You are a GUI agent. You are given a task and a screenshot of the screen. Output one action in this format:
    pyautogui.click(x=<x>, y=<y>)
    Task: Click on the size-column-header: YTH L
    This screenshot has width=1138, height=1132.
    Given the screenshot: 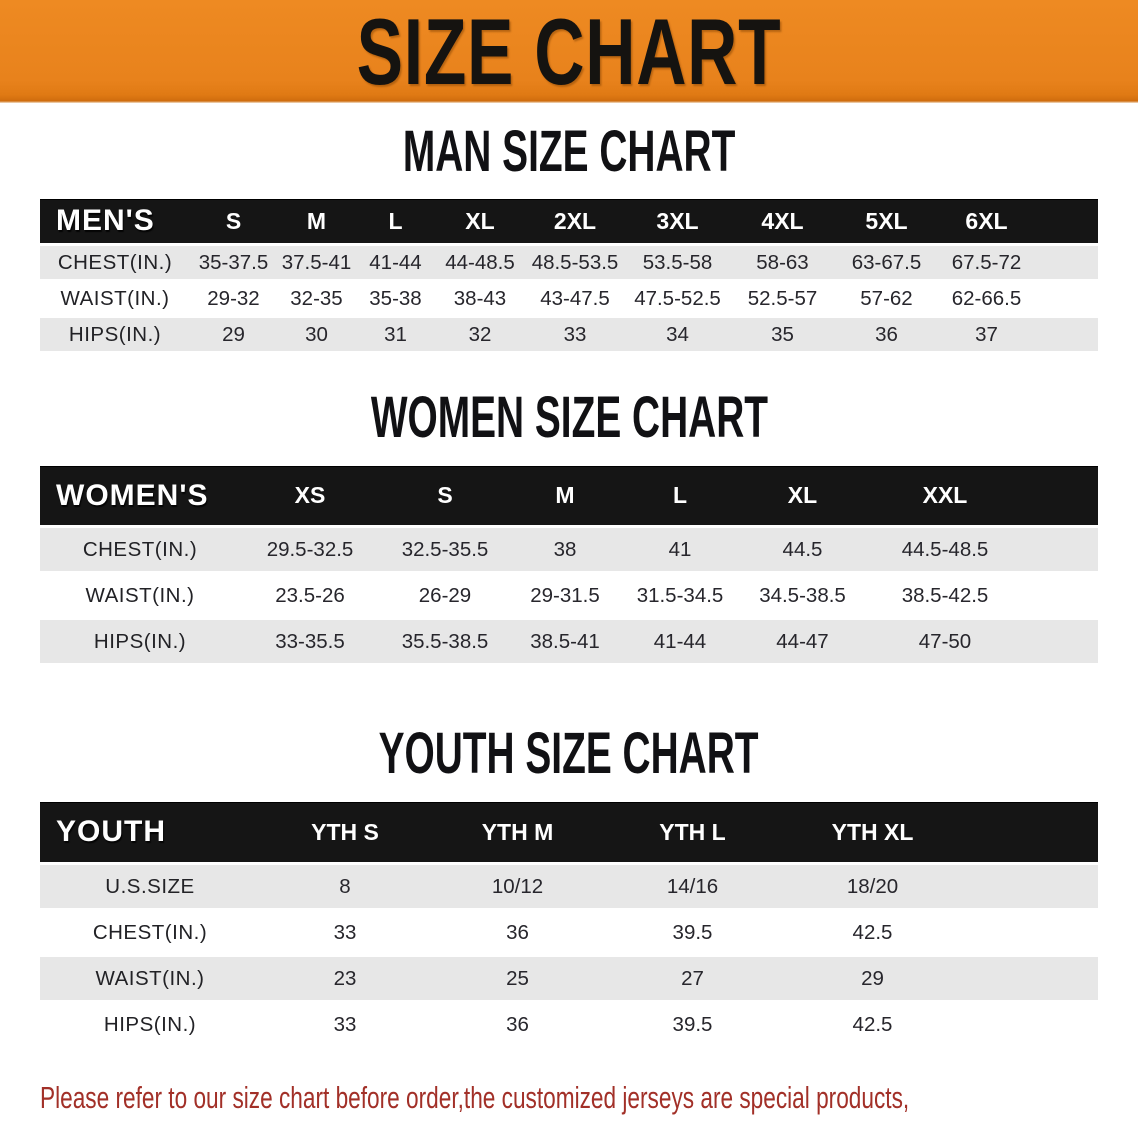 What is the action you would take?
    pyautogui.click(x=692, y=832)
    